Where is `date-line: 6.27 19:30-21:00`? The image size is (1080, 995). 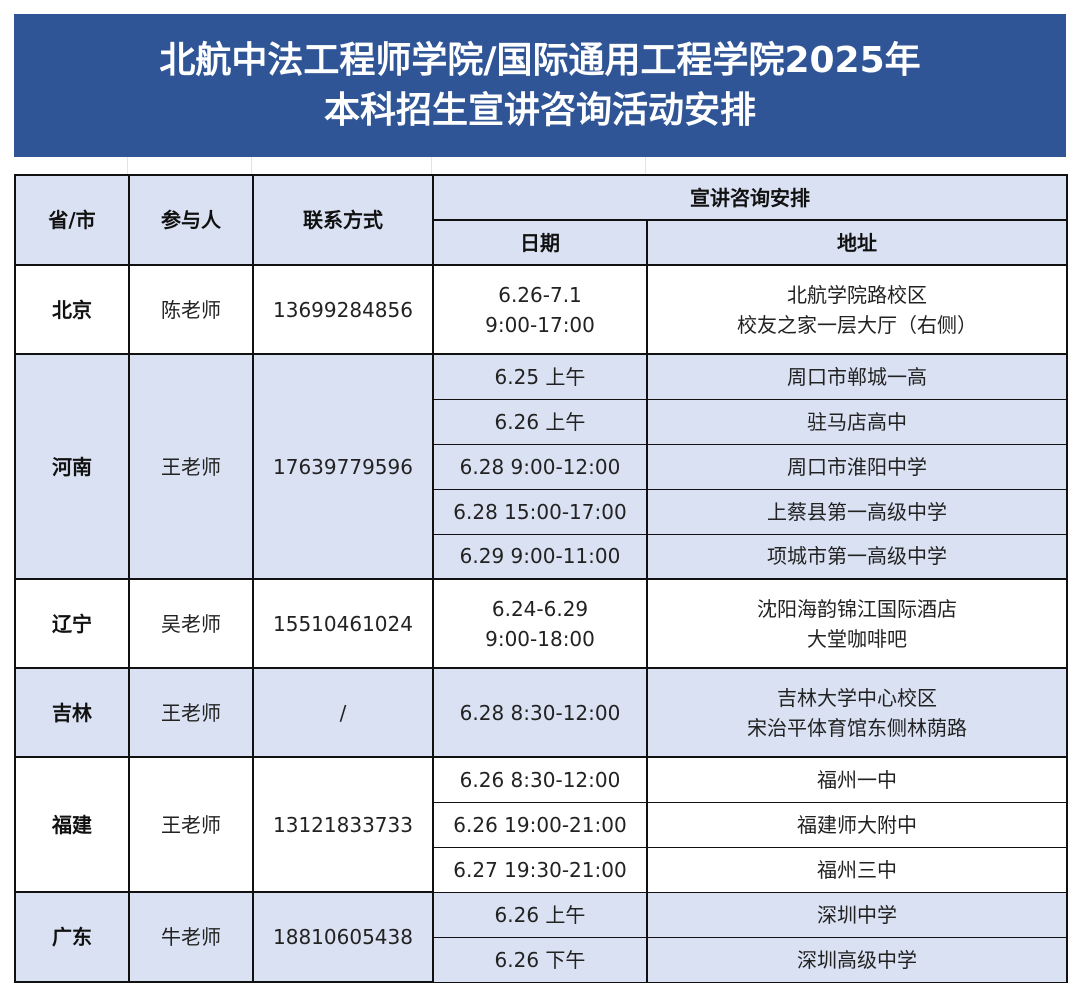
date-line: 6.27 19:30-21:00 is located at coordinates (540, 869).